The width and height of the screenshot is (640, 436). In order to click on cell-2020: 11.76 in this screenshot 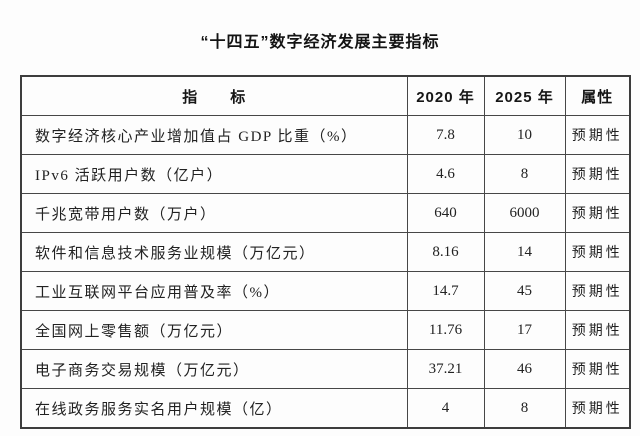, I will do `click(445, 330)`.